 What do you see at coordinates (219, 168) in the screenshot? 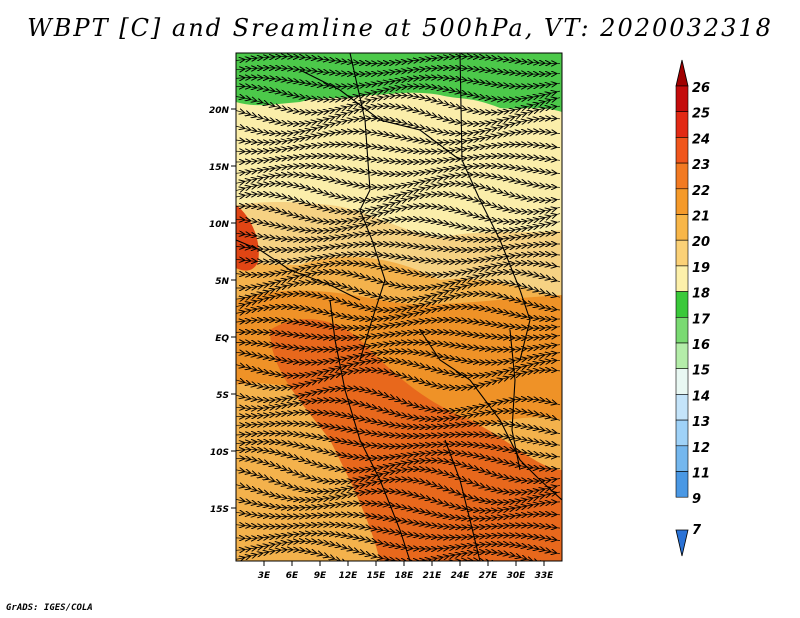
I see `lat-label: 15N` at bounding box center [219, 168].